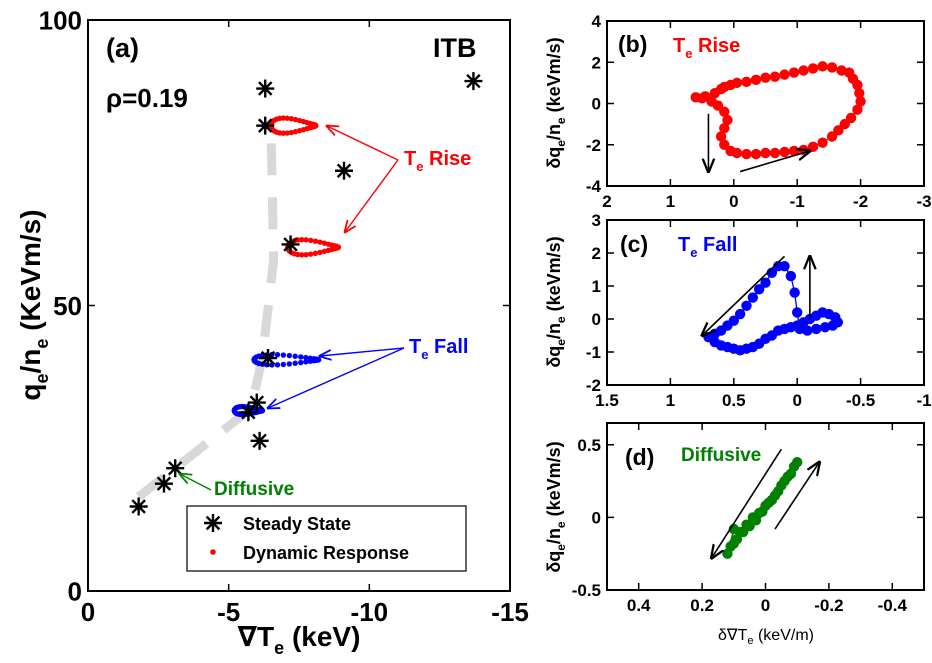 Image resolution: width=932 pixels, height=663 pixels. Describe the element at coordinates (554, 562) in the screenshot. I see `panel-d-ylabel-q: δq` at that location.